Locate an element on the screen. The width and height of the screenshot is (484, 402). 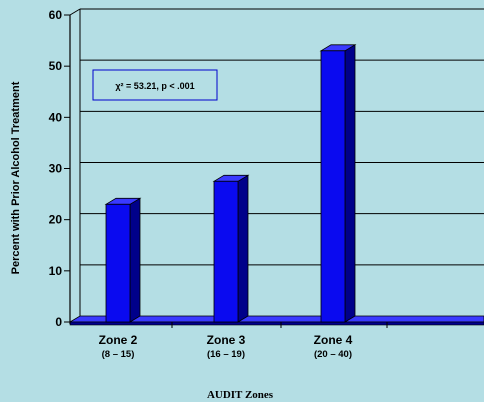
y-axis-title: Percent with Prior Alcohol Treatment is located at coordinates (16, 177).